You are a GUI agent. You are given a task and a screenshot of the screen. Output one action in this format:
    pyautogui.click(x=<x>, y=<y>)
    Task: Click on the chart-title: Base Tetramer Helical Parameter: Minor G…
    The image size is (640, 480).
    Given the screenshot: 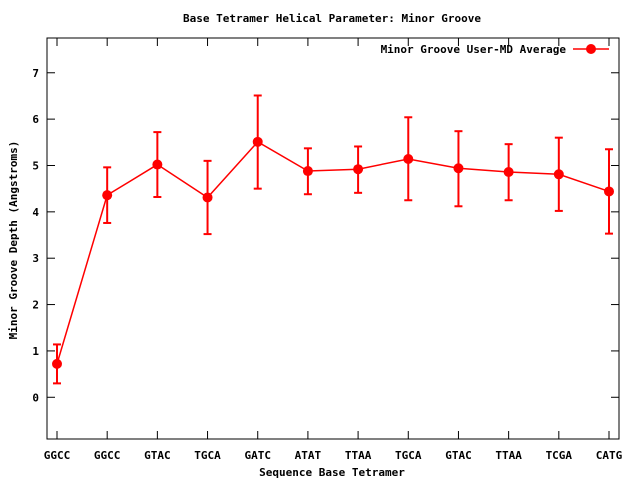 What is the action you would take?
    pyautogui.click(x=332, y=18)
    